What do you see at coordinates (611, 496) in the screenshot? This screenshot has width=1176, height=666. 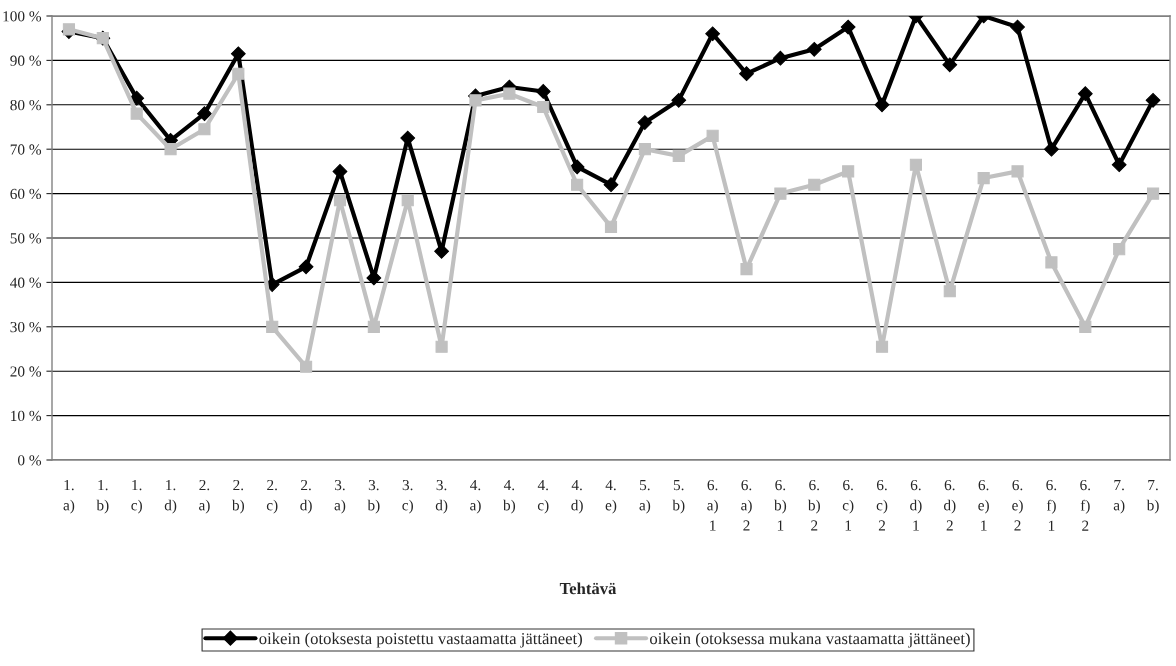 I see `x-tick-label: 4. e)` at bounding box center [611, 496].